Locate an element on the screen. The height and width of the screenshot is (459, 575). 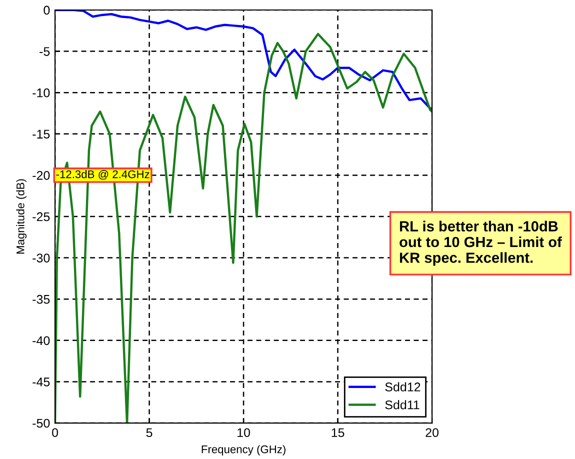
x-tick-label: 20 is located at coordinates (432, 433).